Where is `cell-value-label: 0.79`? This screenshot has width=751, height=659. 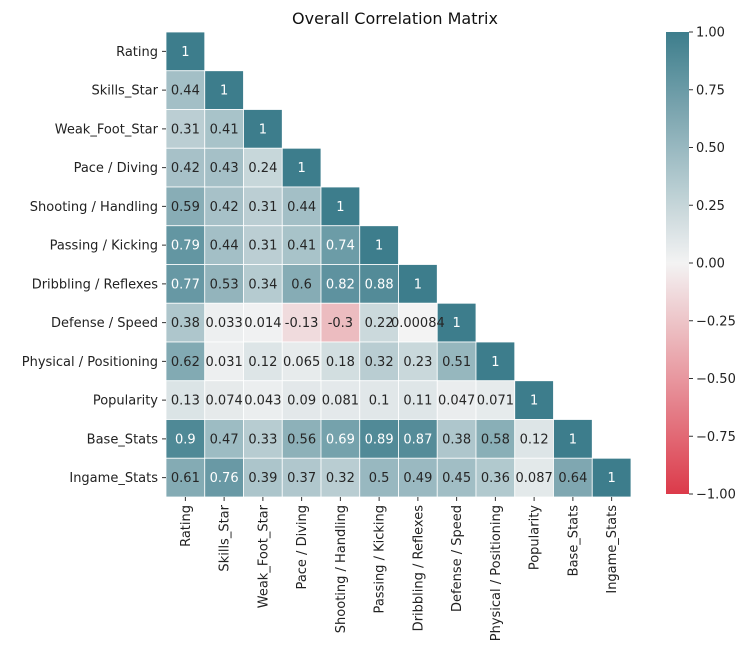 cell-value-label: 0.79 is located at coordinates (185, 246).